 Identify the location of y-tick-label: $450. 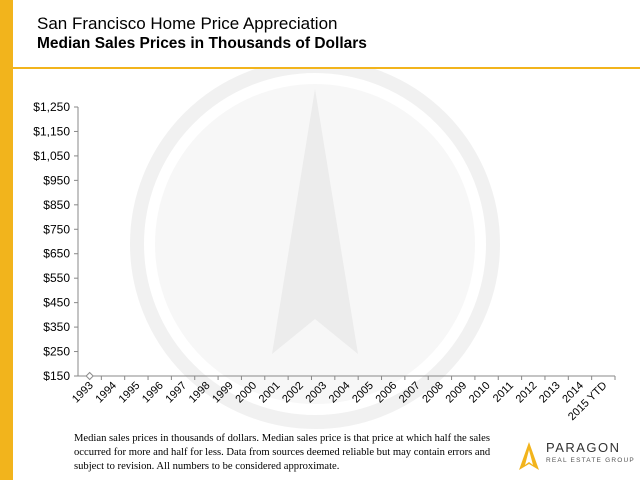
(56, 303).